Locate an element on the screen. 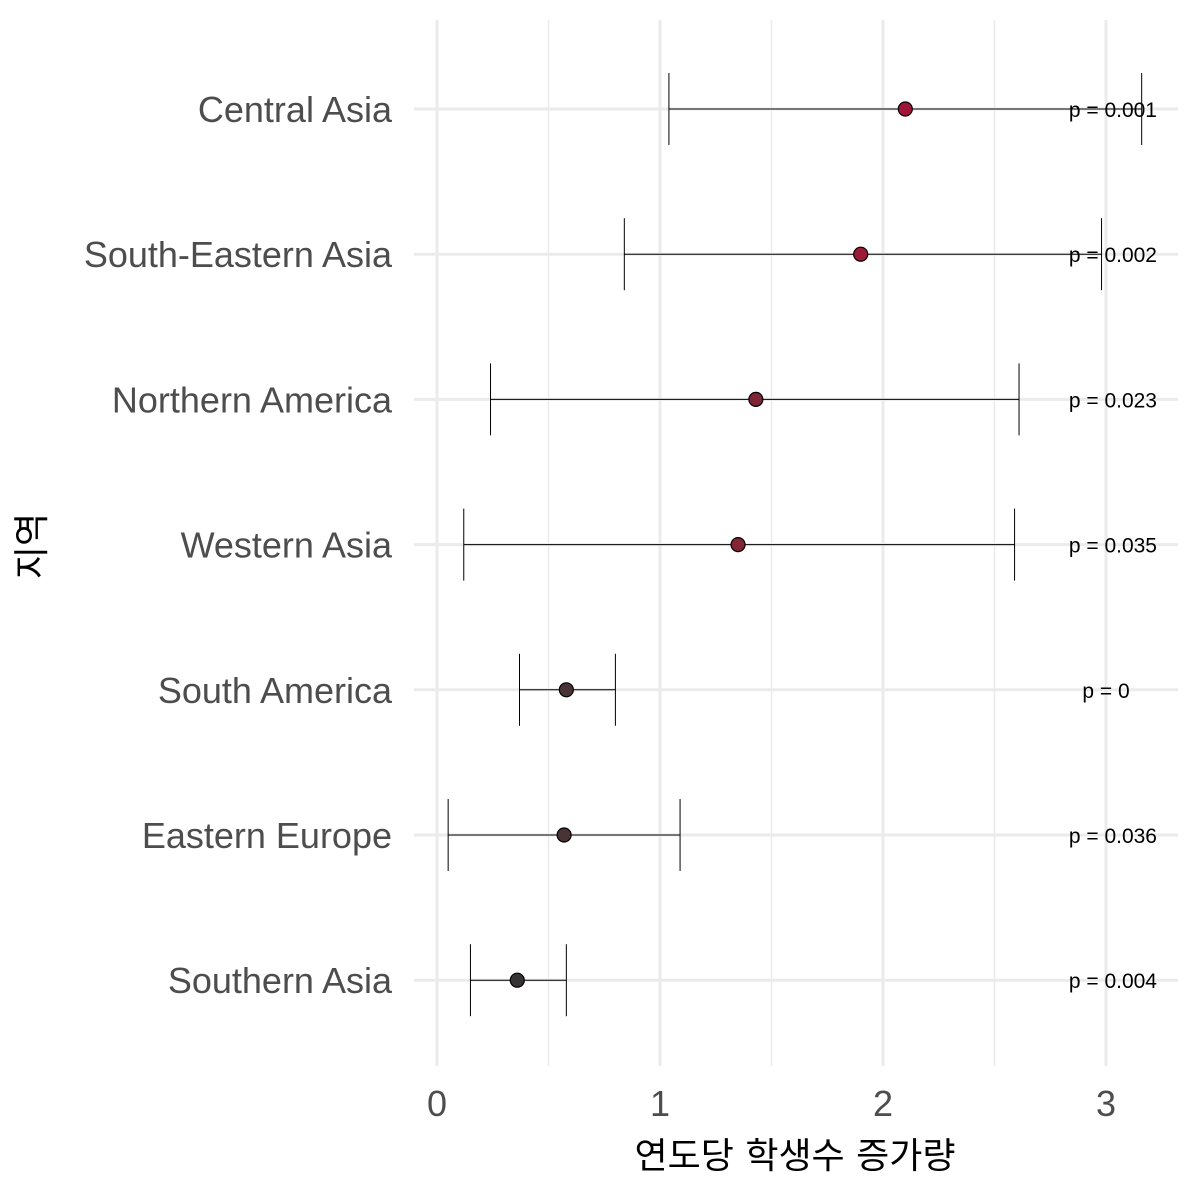 The height and width of the screenshot is (1200, 1200). p-value-label: p = 0 is located at coordinates (1105, 691).